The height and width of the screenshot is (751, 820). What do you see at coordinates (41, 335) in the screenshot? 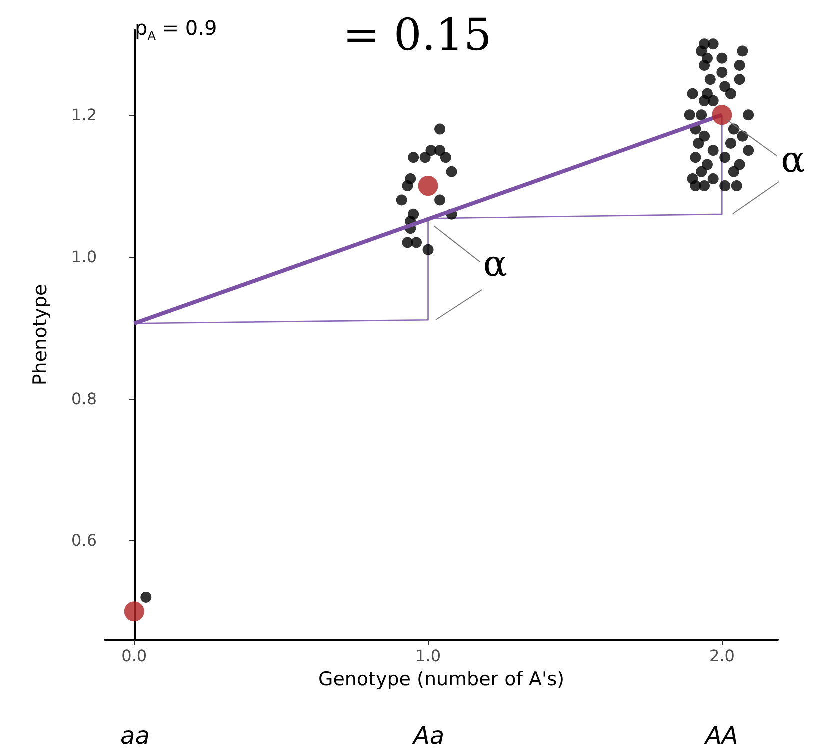
I see `y-axis-title: Phenotype` at bounding box center [41, 335].